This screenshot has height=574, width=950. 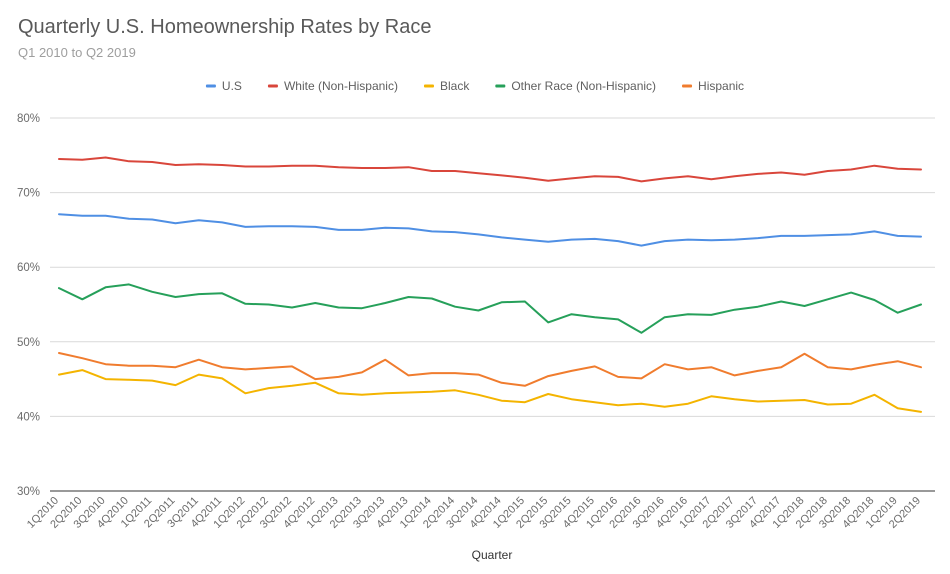 I want to click on y-axis-ticks: 30% 40% 50% 60% 70% 80%, so click(x=28, y=305).